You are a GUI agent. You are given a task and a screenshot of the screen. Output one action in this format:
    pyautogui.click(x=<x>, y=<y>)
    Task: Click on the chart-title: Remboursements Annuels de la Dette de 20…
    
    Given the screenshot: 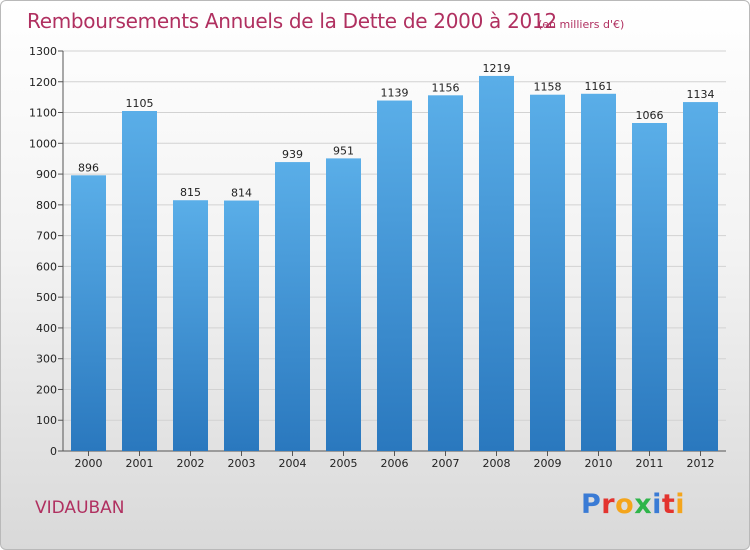 What is the action you would take?
    pyautogui.click(x=292, y=21)
    